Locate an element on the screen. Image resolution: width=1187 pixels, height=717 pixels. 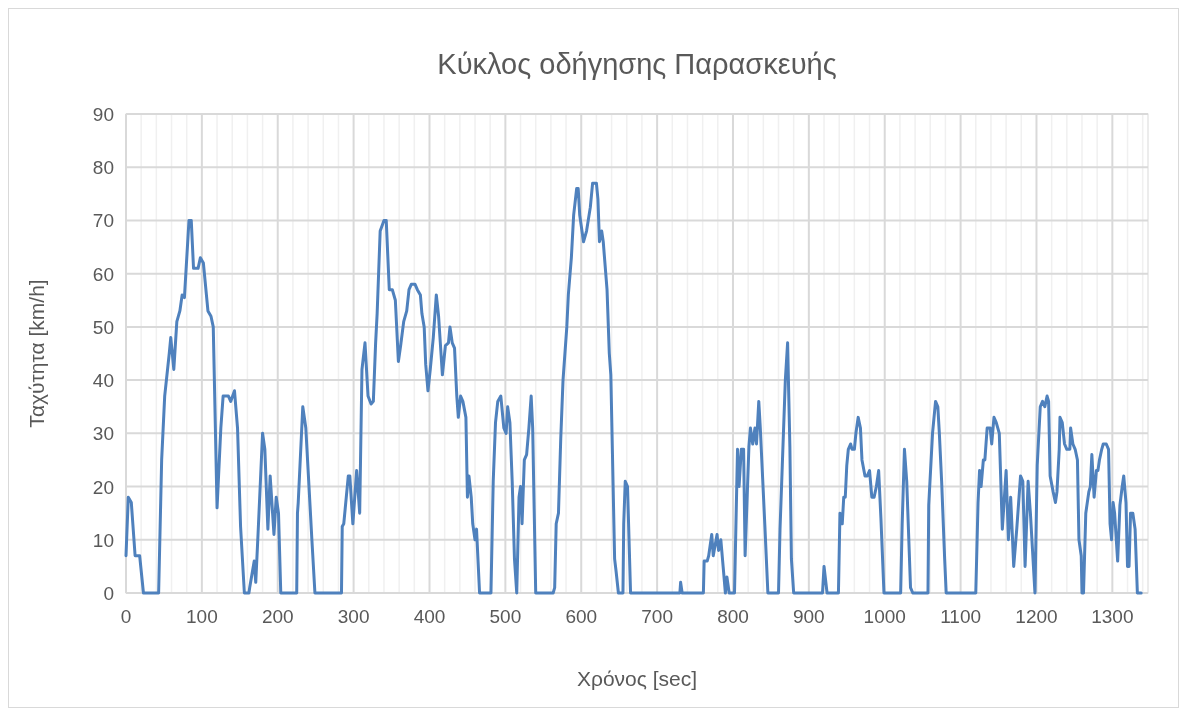
y-tick-label: 50 is located at coordinates (103, 327).